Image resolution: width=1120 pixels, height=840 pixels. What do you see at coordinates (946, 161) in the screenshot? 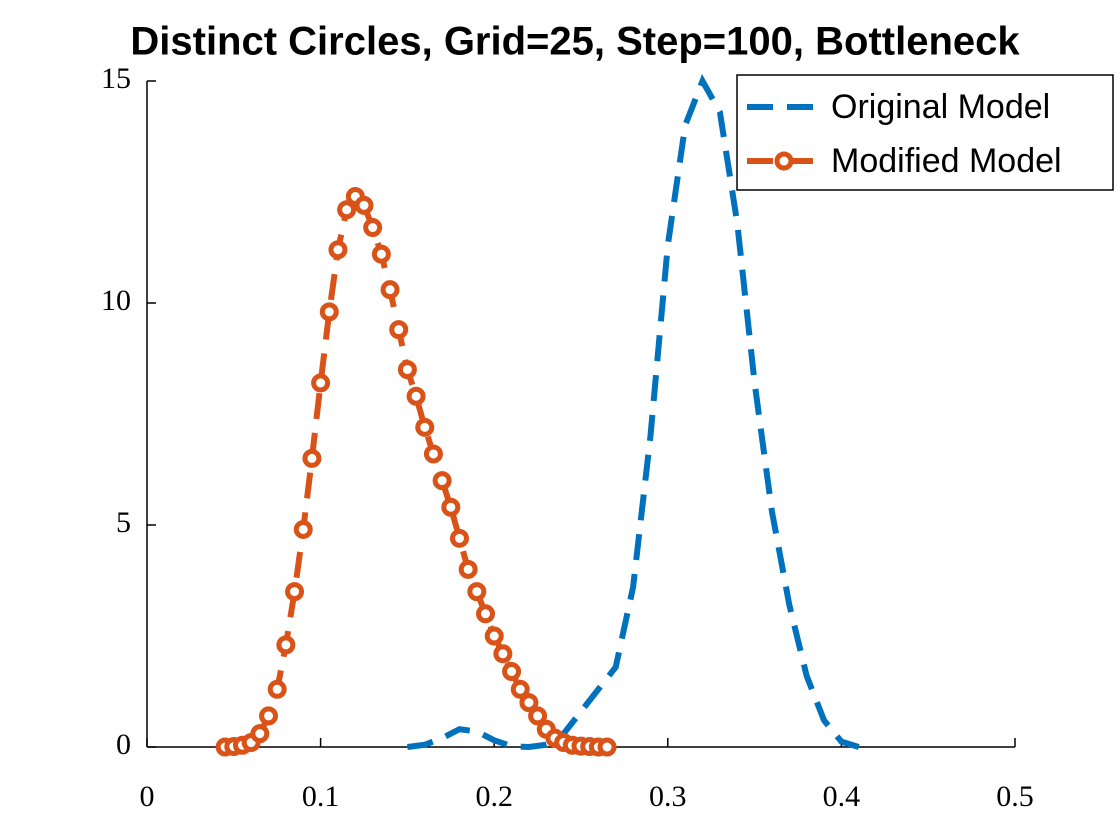
I see `legend-label: Modified Model` at bounding box center [946, 161].